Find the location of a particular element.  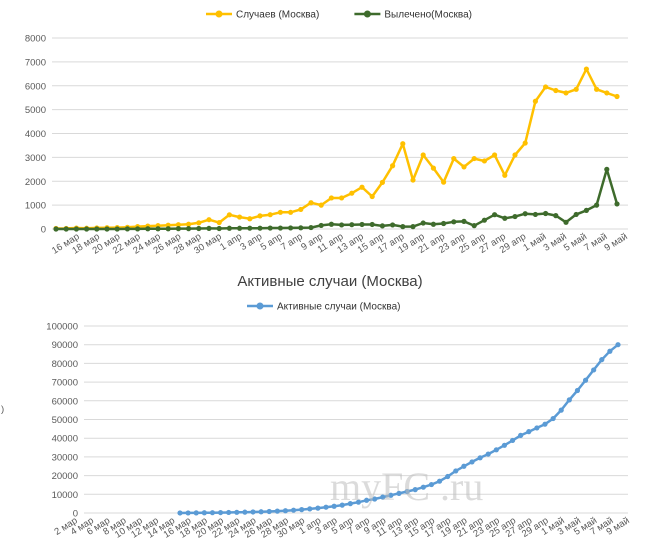

y-tick-label: 8000 is located at coordinates (35, 39).